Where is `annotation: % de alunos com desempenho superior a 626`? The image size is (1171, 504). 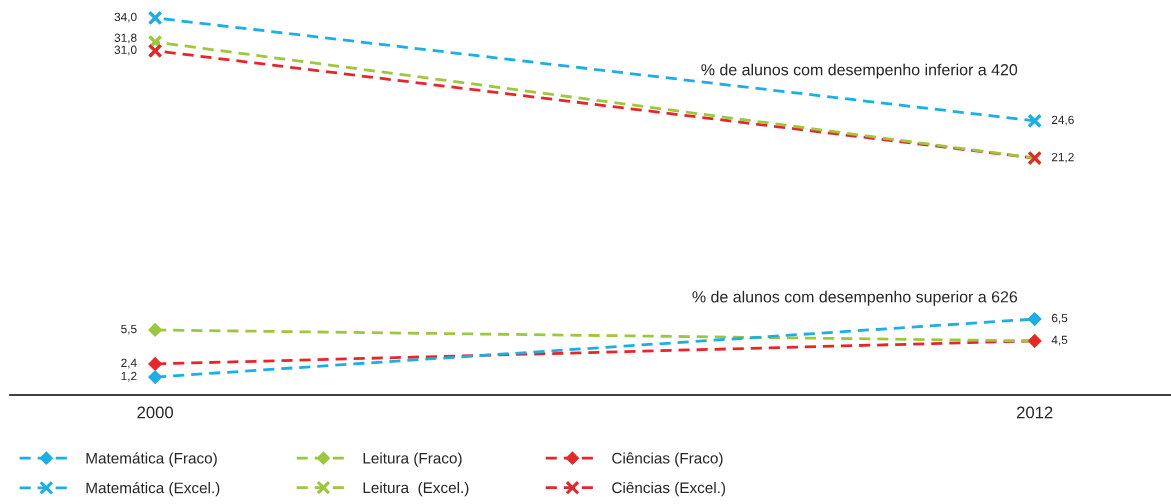 annotation: % de alunos com desempenho superior a 626 is located at coordinates (855, 298).